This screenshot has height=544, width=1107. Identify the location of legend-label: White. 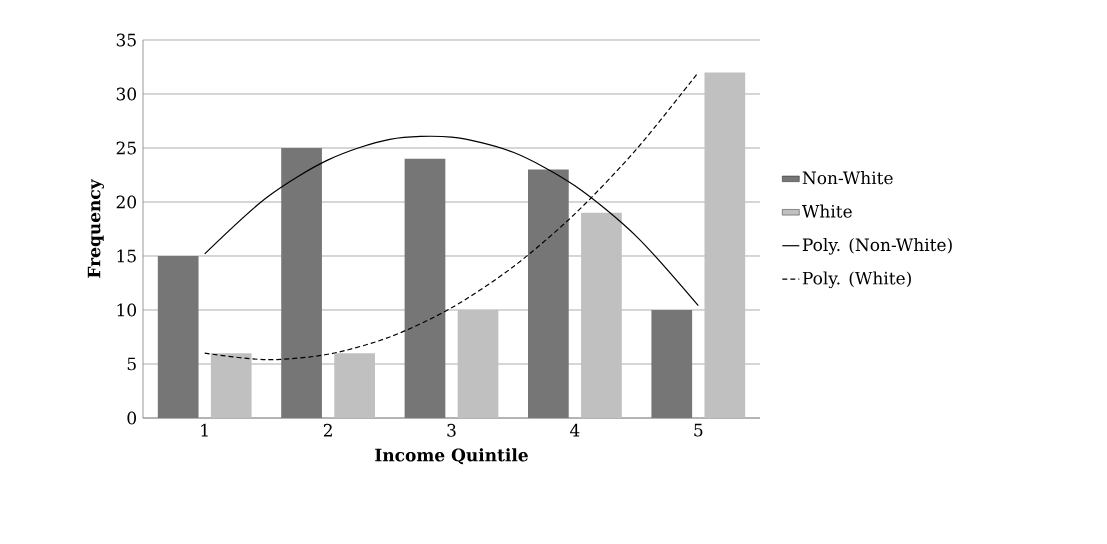
(826, 211).